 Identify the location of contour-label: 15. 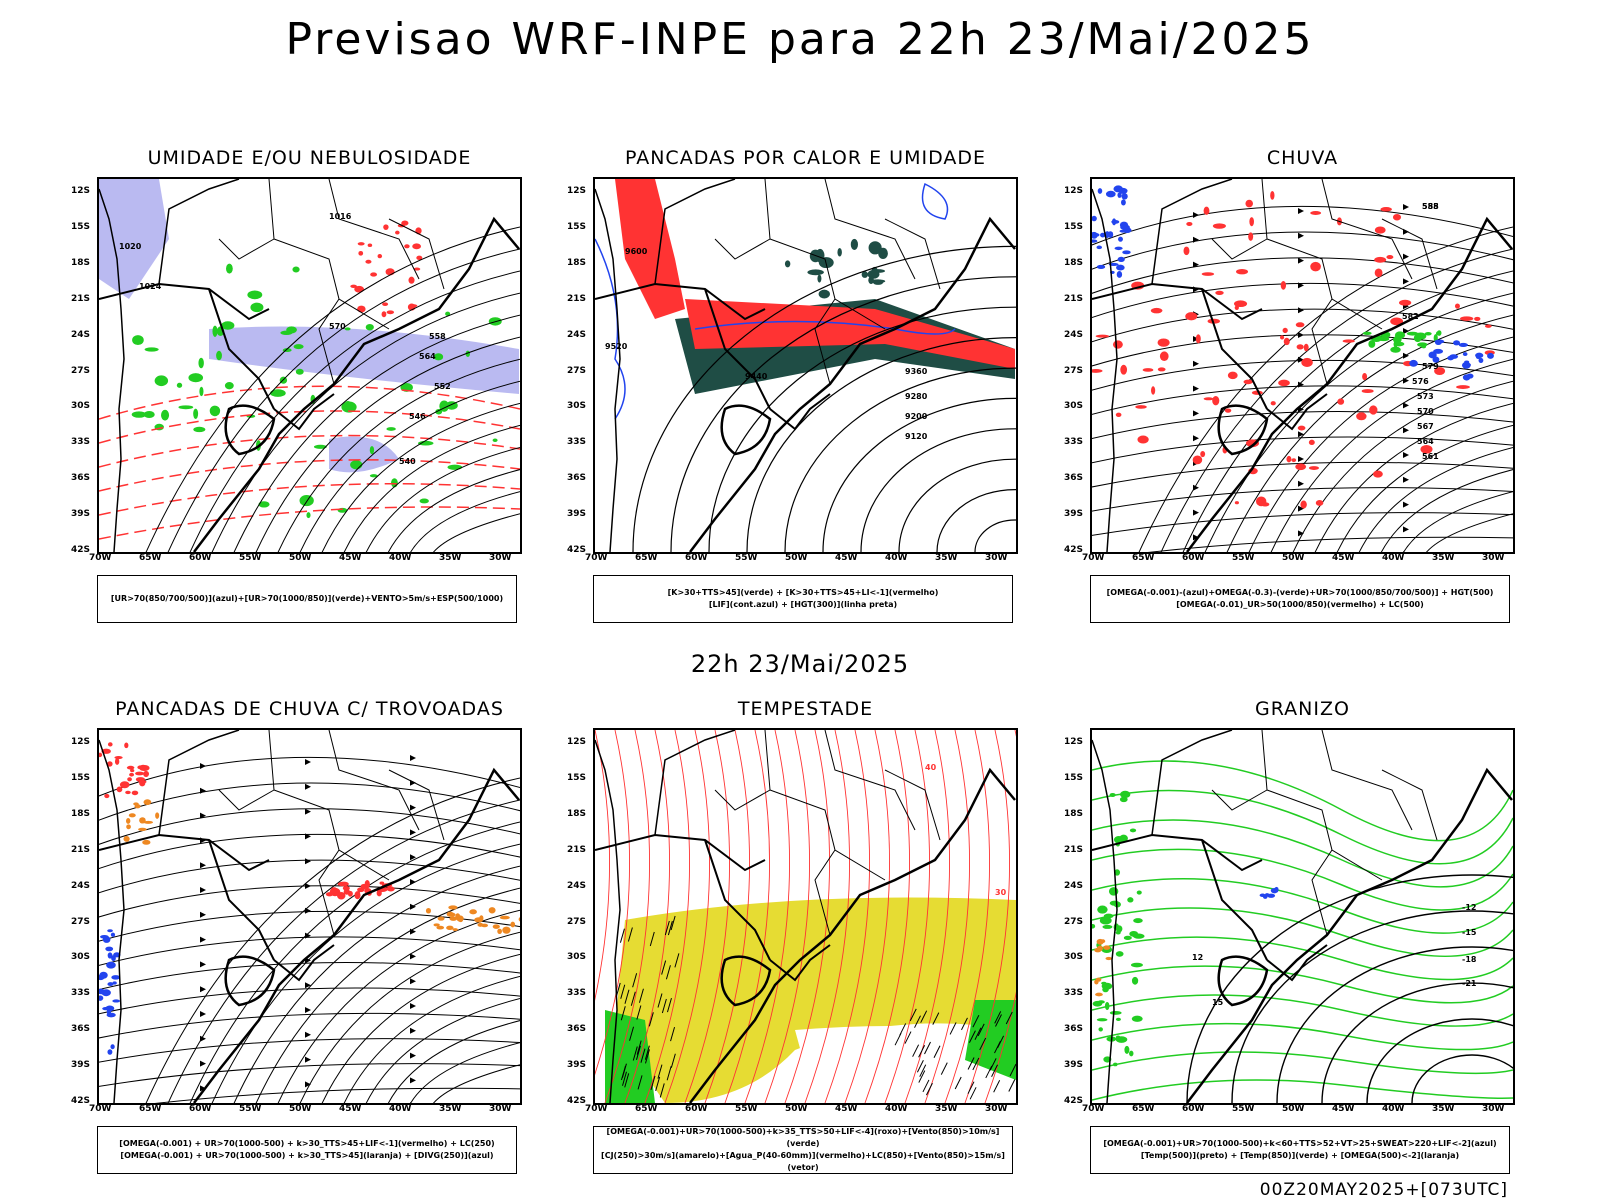
(1218, 1002).